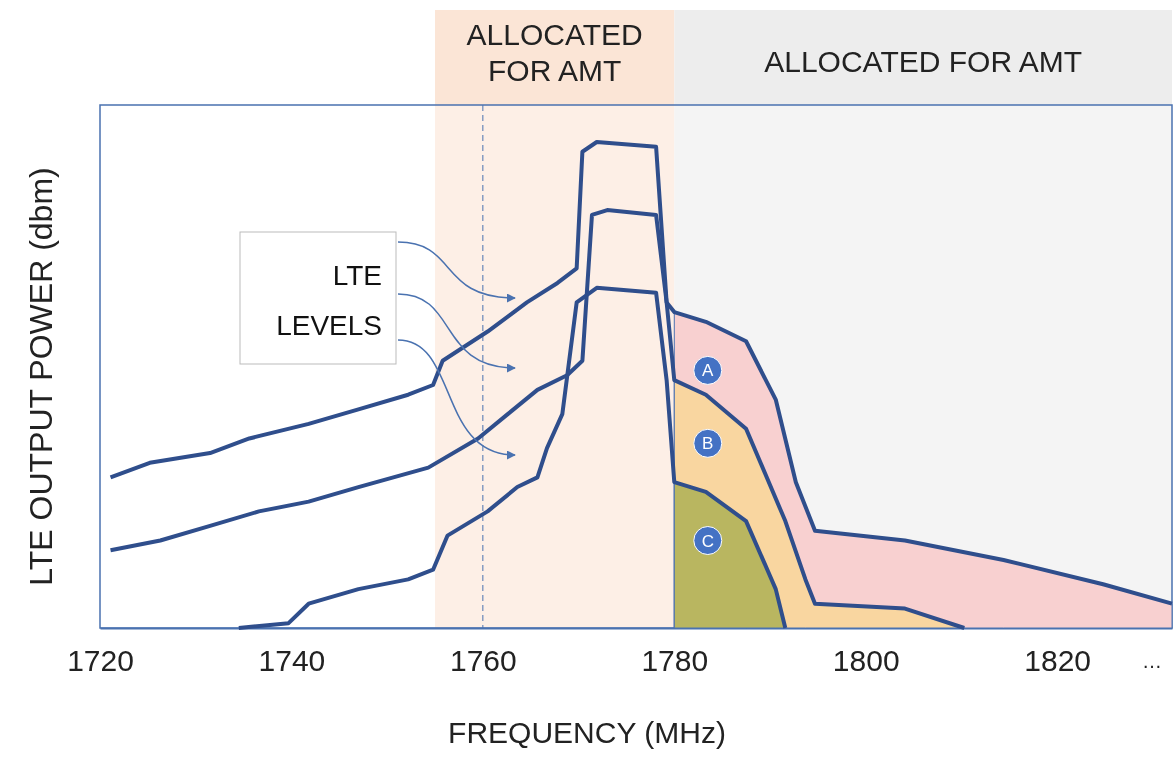  What do you see at coordinates (329, 300) in the screenshot?
I see `annotation: LTE LEVELS` at bounding box center [329, 300].